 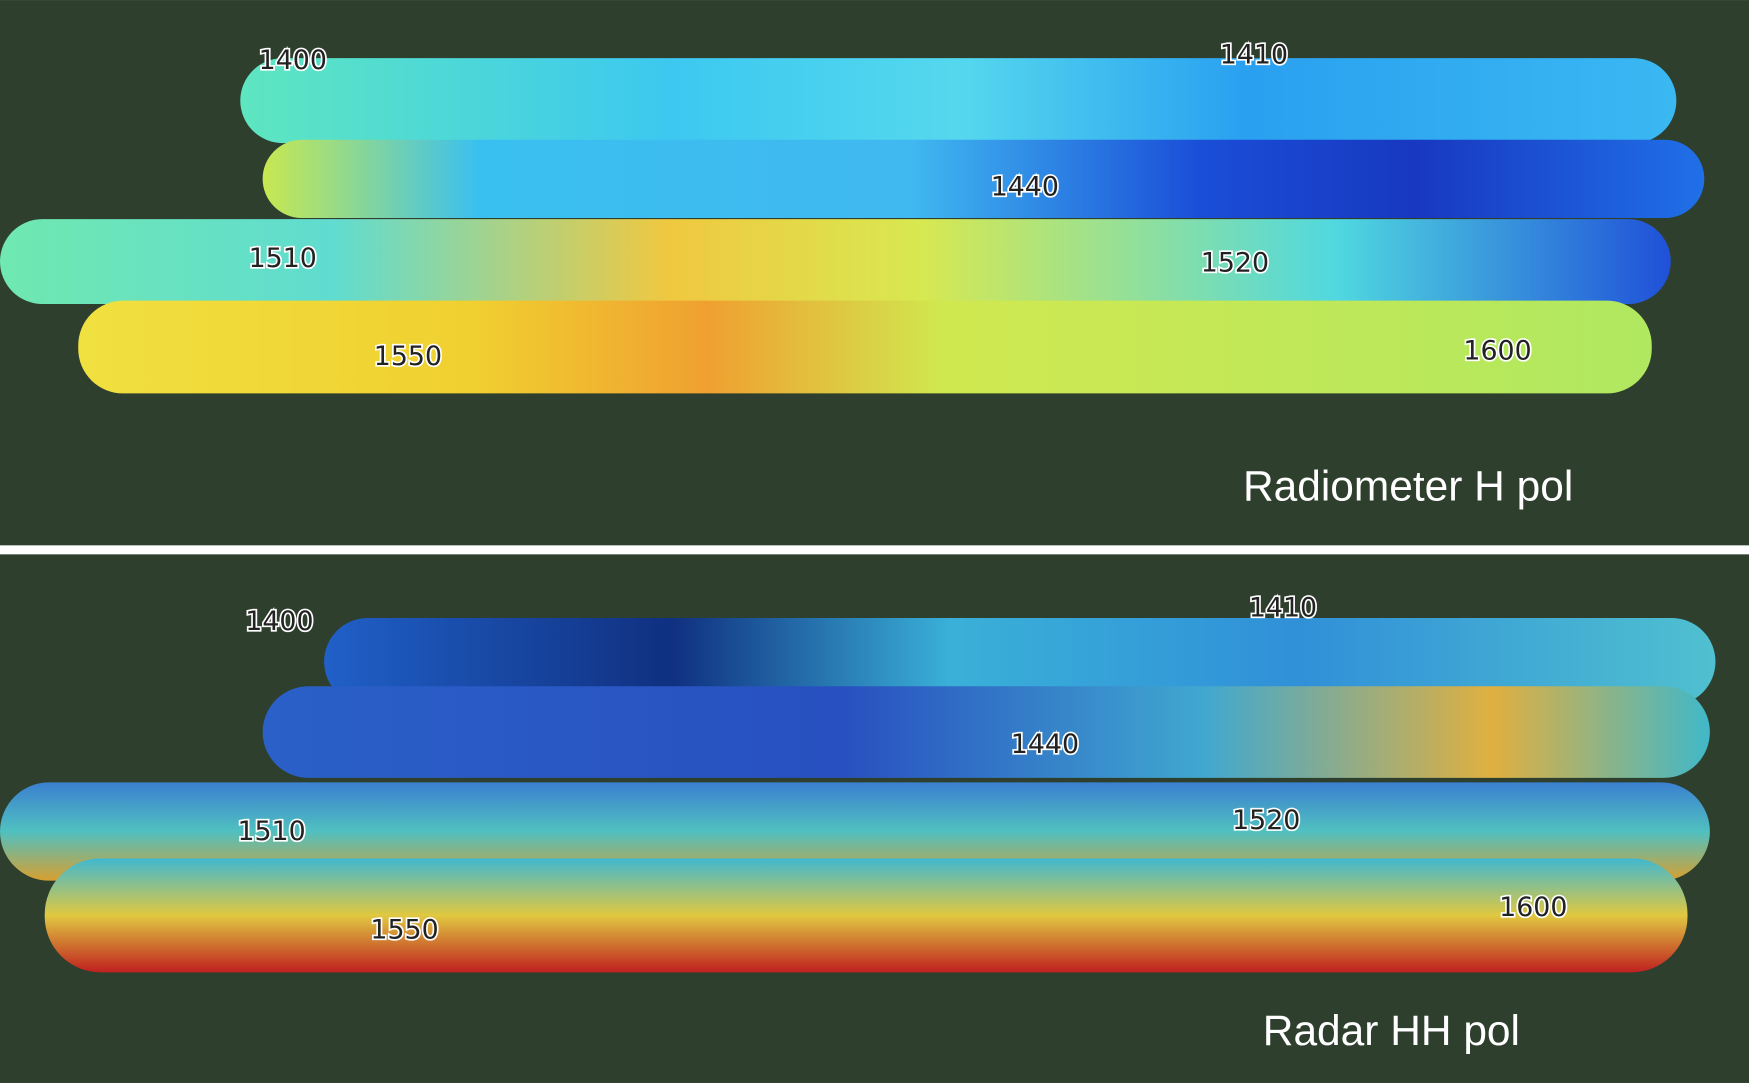 What do you see at coordinates (1408, 486) in the screenshot?
I see `panel-caption: Radiometer H pol` at bounding box center [1408, 486].